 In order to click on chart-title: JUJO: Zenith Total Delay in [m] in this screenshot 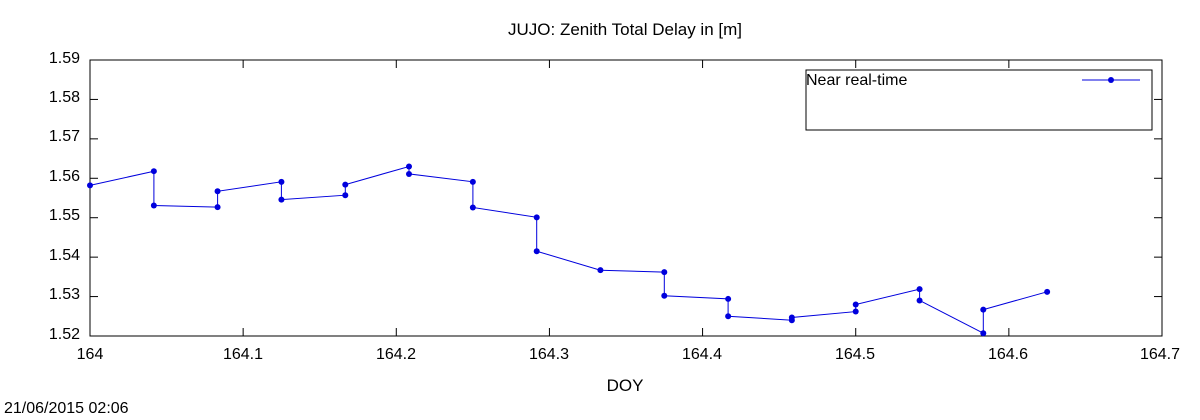, I will do `click(625, 29)`.